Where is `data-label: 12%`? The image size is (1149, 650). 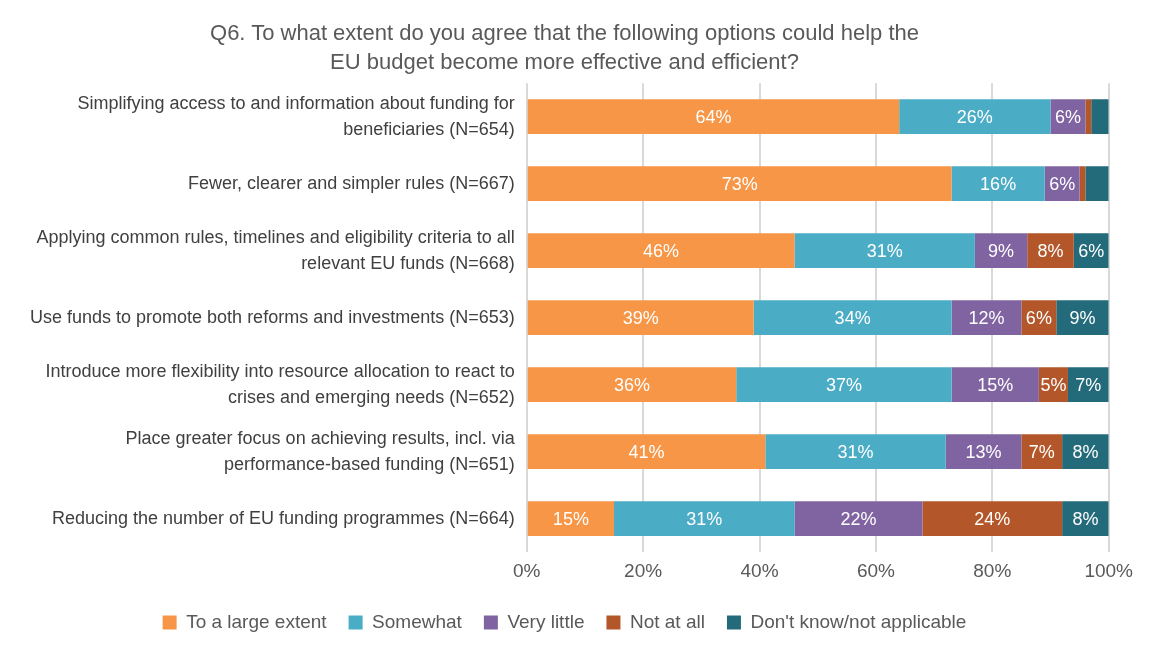 data-label: 12% is located at coordinates (986, 317).